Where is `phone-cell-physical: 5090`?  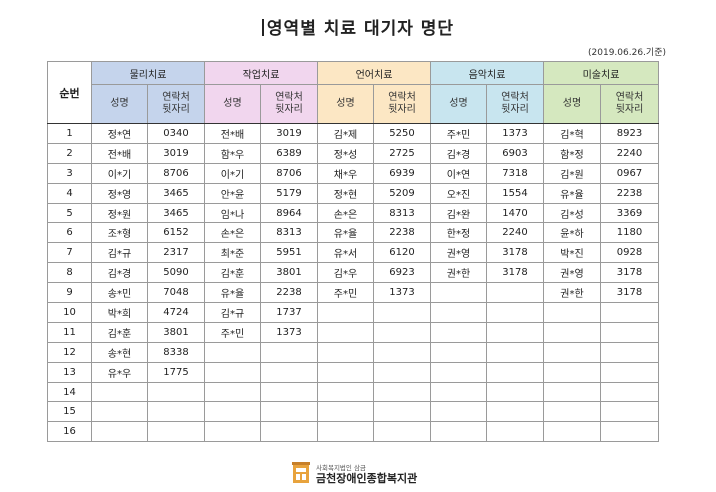 phone-cell-physical: 5090 is located at coordinates (176, 273).